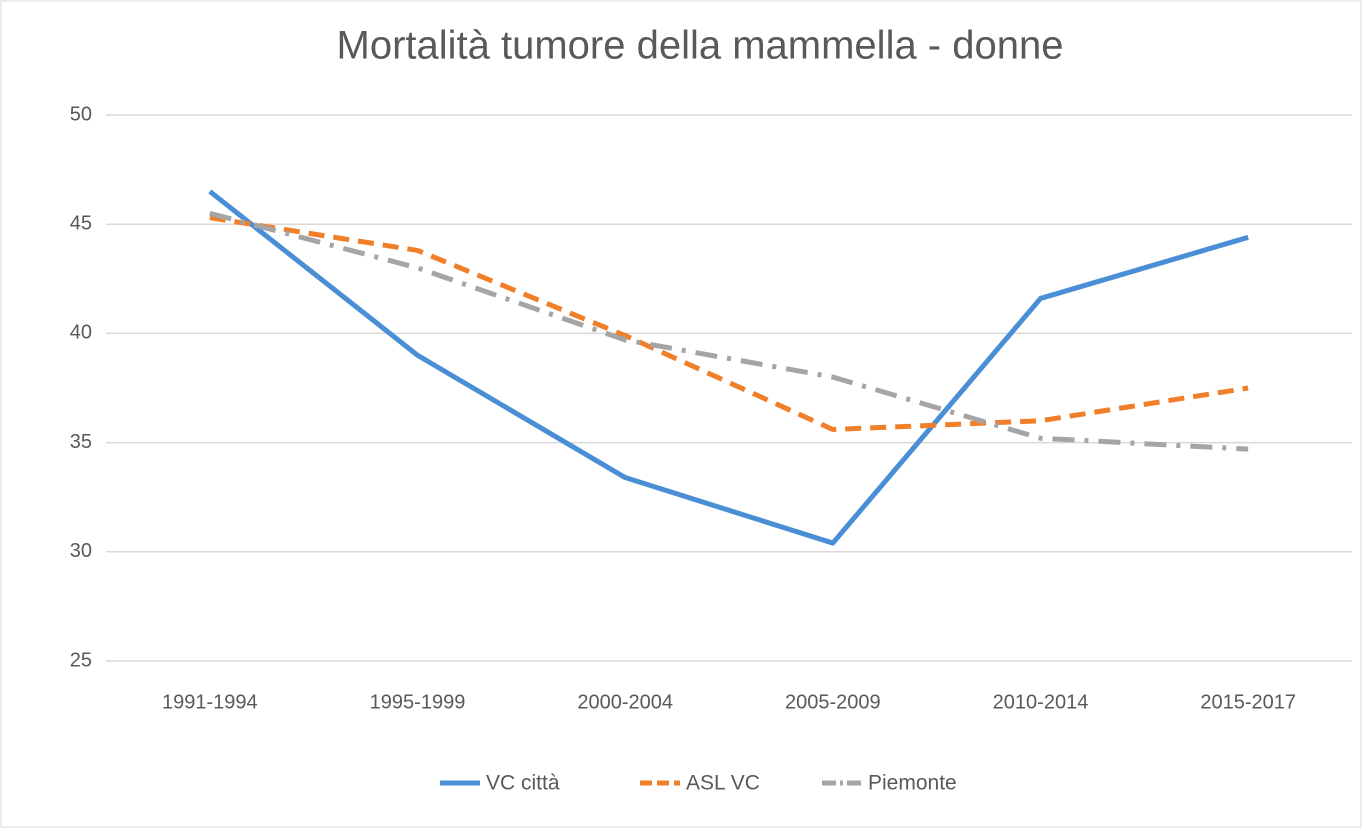  What do you see at coordinates (523, 783) in the screenshot?
I see `legend-label: VC città` at bounding box center [523, 783].